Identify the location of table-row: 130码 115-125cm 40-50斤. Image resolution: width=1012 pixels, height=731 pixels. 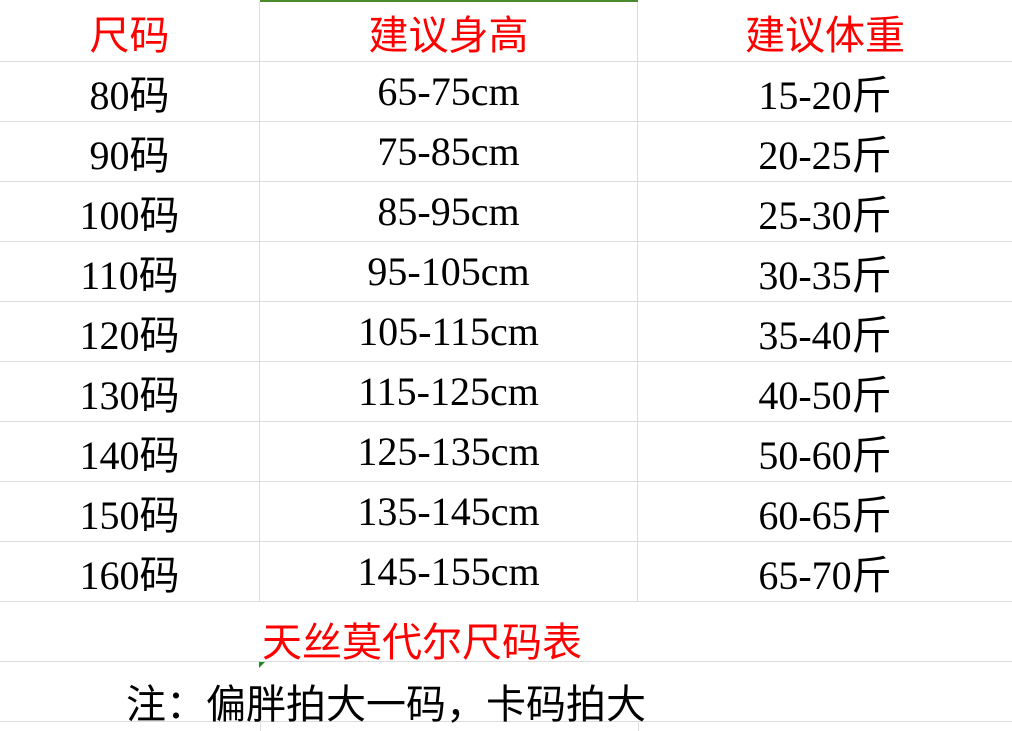
(506, 392).